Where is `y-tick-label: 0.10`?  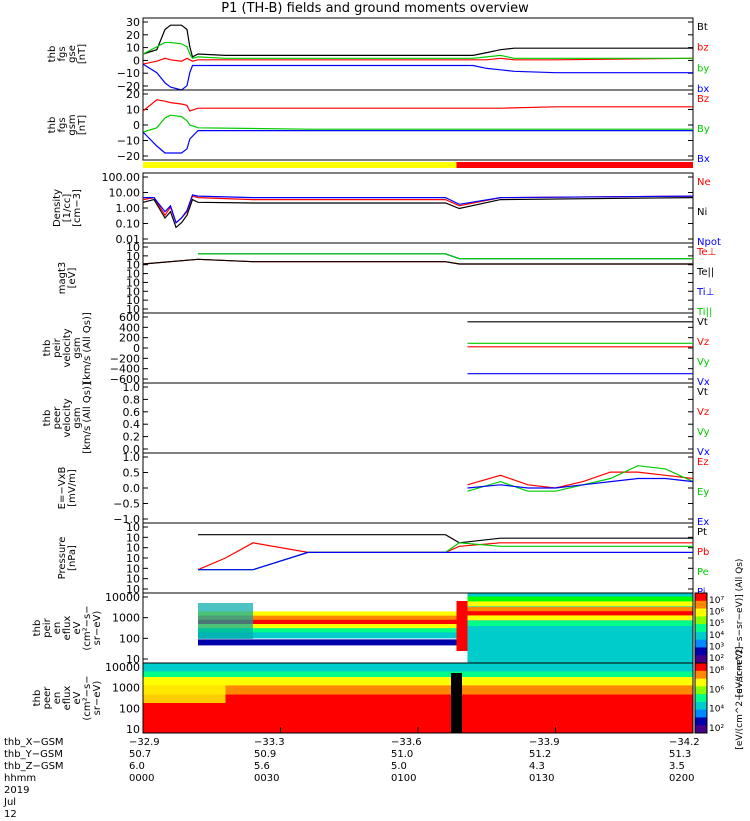
y-tick-label: 0.10 is located at coordinates (128, 224).